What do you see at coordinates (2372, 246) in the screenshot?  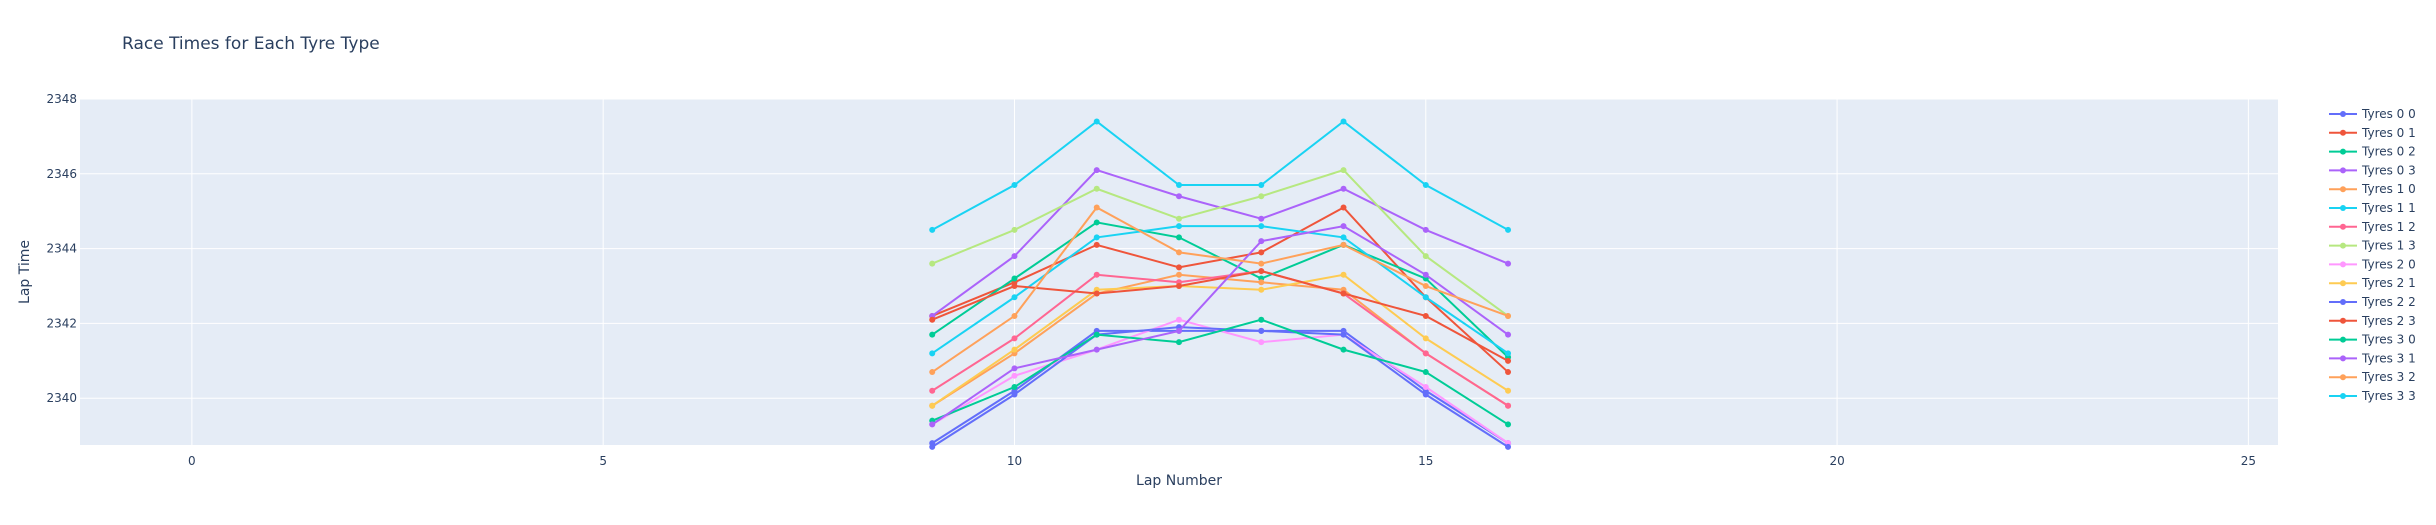 I see `legend-item: Tyres 1 3` at bounding box center [2372, 246].